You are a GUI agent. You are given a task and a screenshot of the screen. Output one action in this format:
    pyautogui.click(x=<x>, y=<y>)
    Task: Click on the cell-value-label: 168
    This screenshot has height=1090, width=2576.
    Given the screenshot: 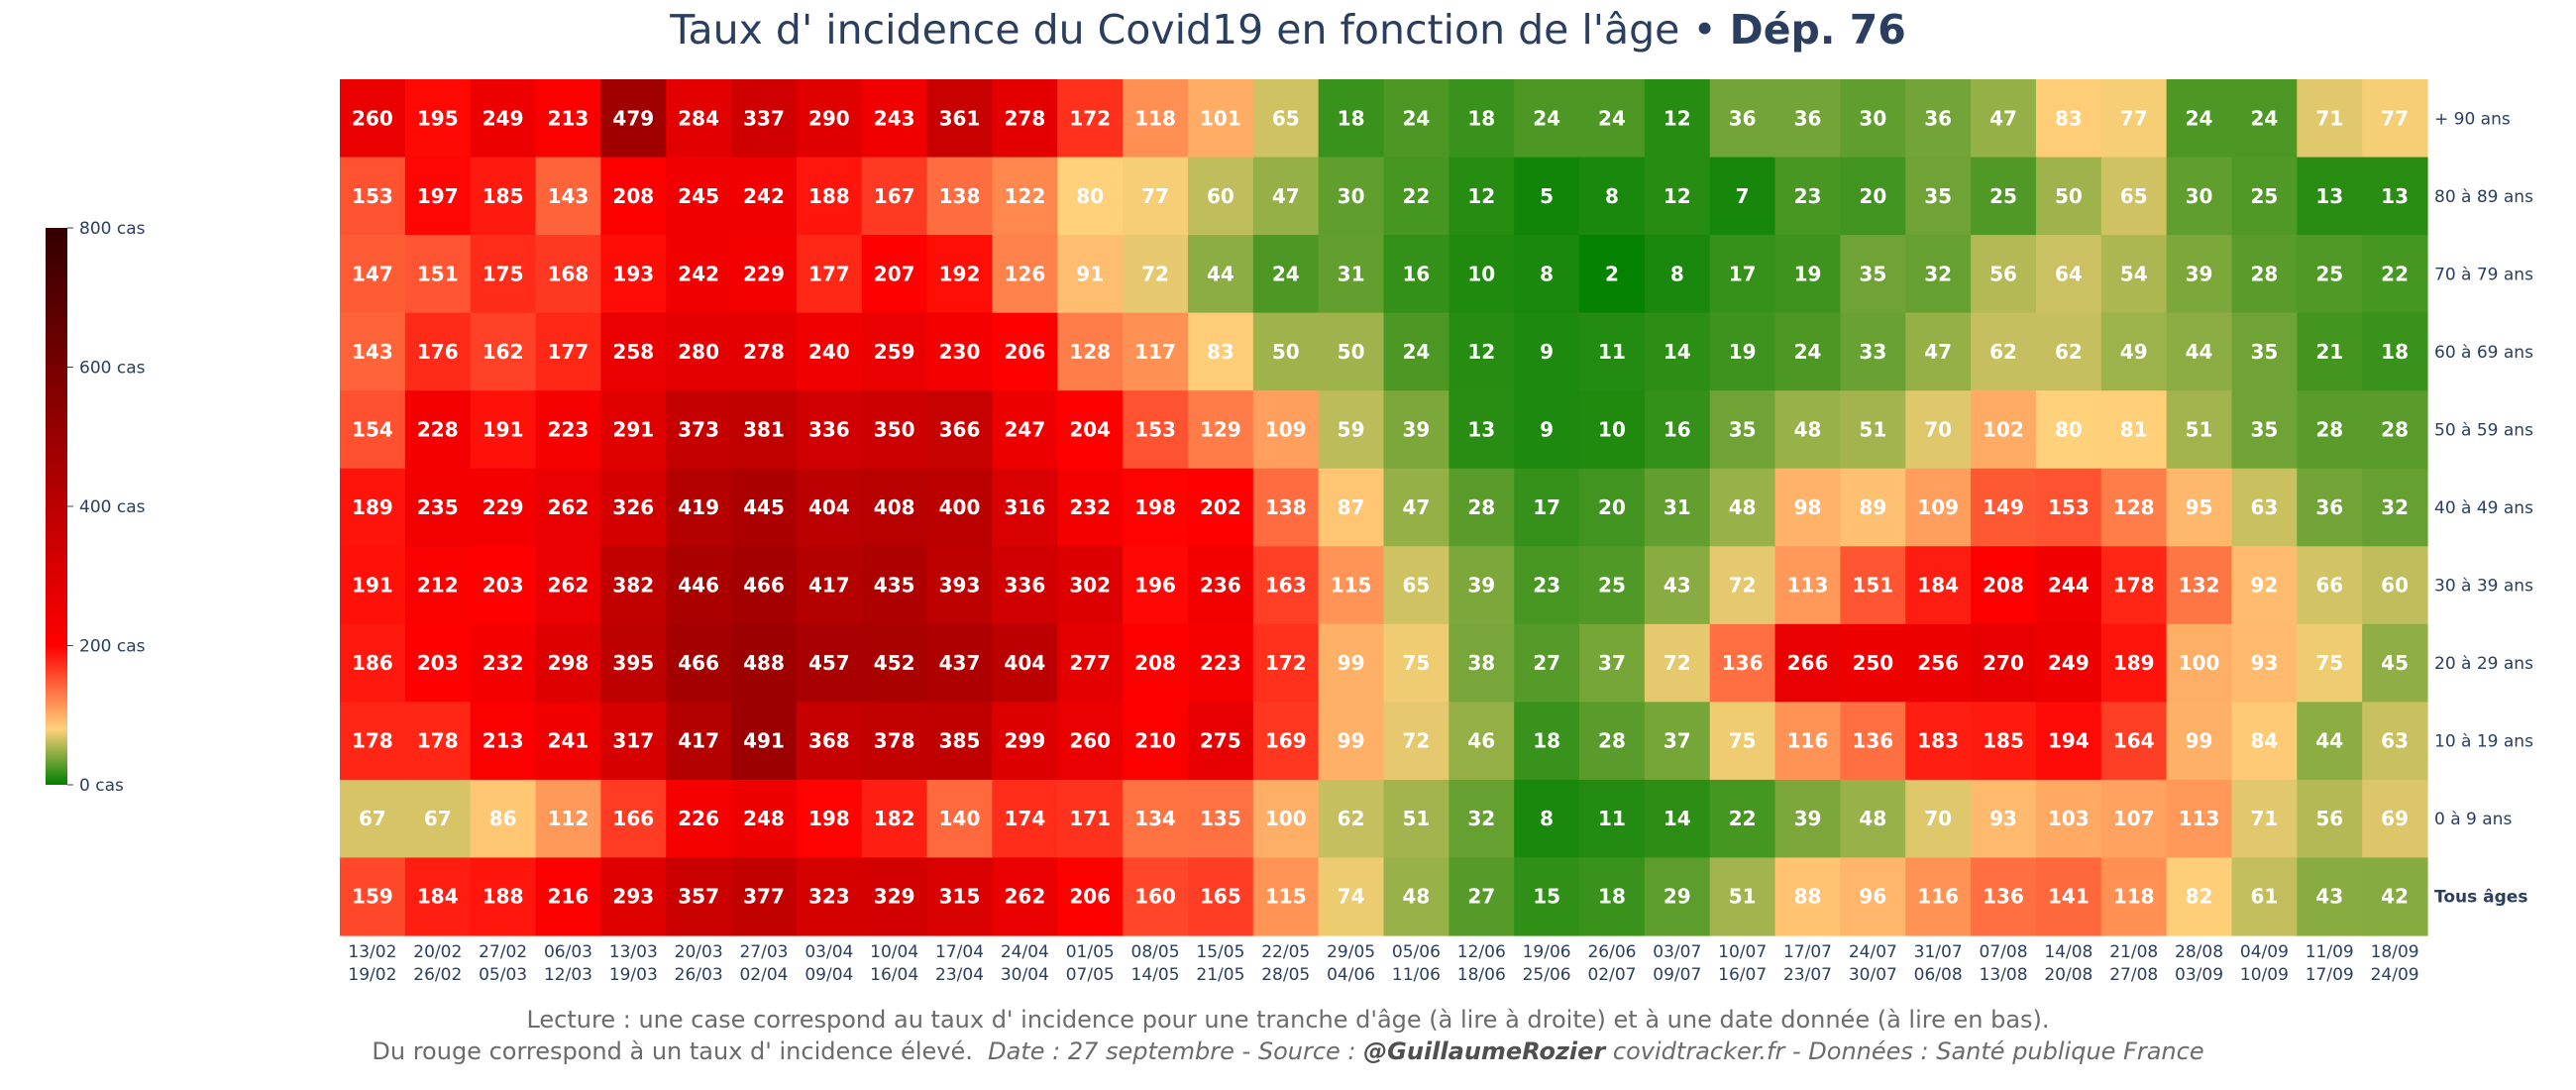 What is the action you would take?
    pyautogui.click(x=569, y=273)
    